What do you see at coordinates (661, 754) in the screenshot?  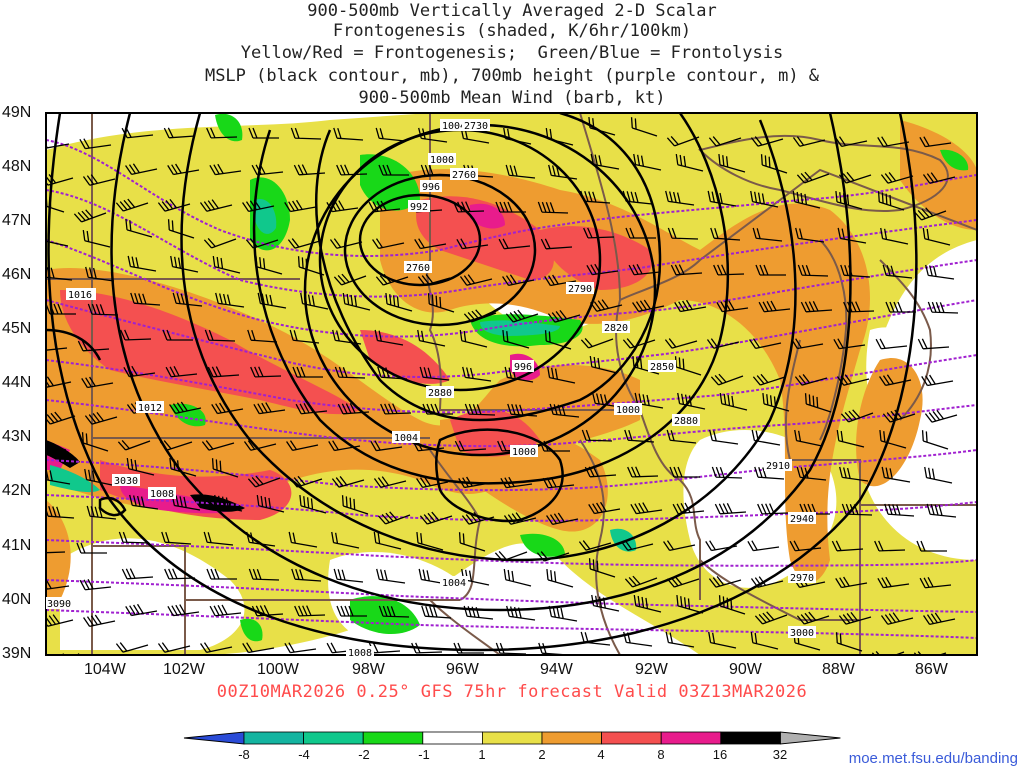 I see `colorbar-label: 8` at bounding box center [661, 754].